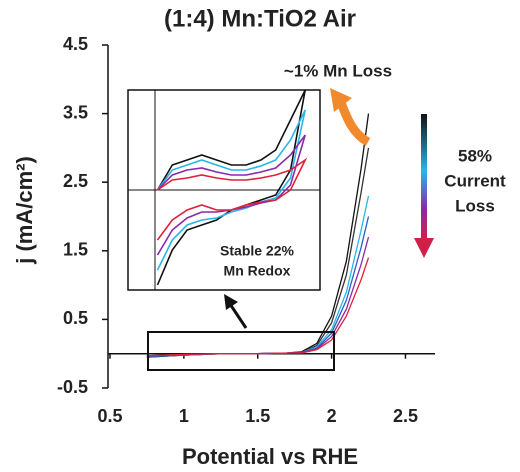 The image size is (520, 472). What do you see at coordinates (338, 70) in the screenshot?
I see `annotation: ~1% Mn Loss` at bounding box center [338, 70].